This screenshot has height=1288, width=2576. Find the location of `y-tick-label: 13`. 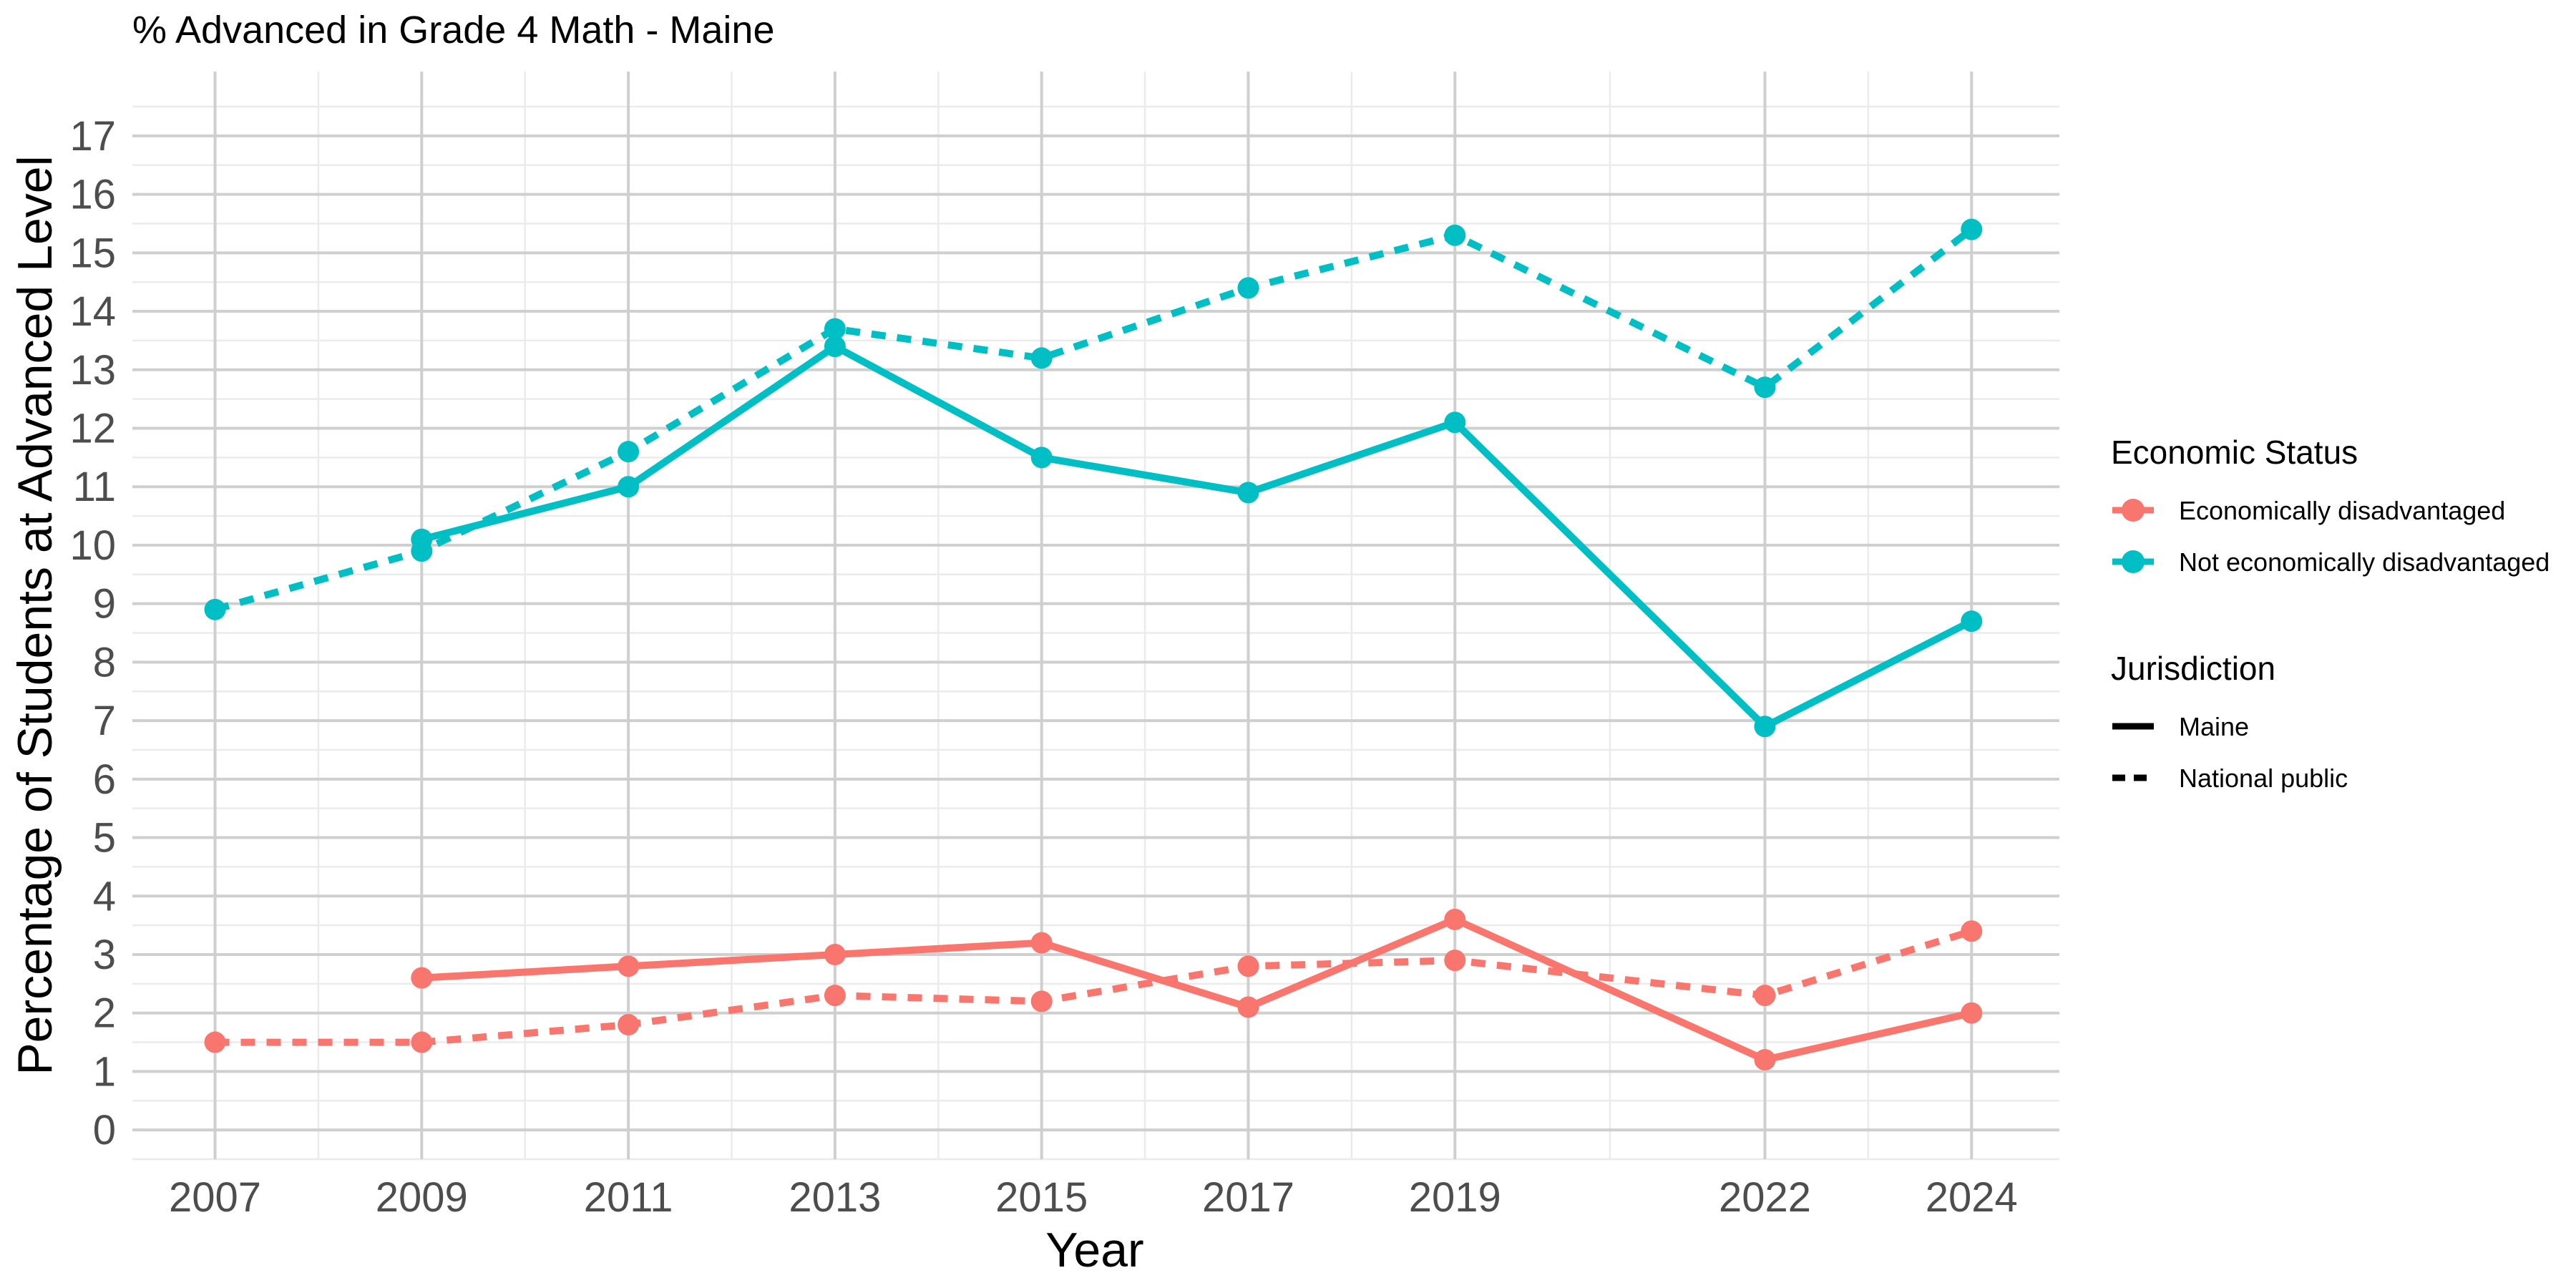

y-tick-label: 13 is located at coordinates (92, 370).